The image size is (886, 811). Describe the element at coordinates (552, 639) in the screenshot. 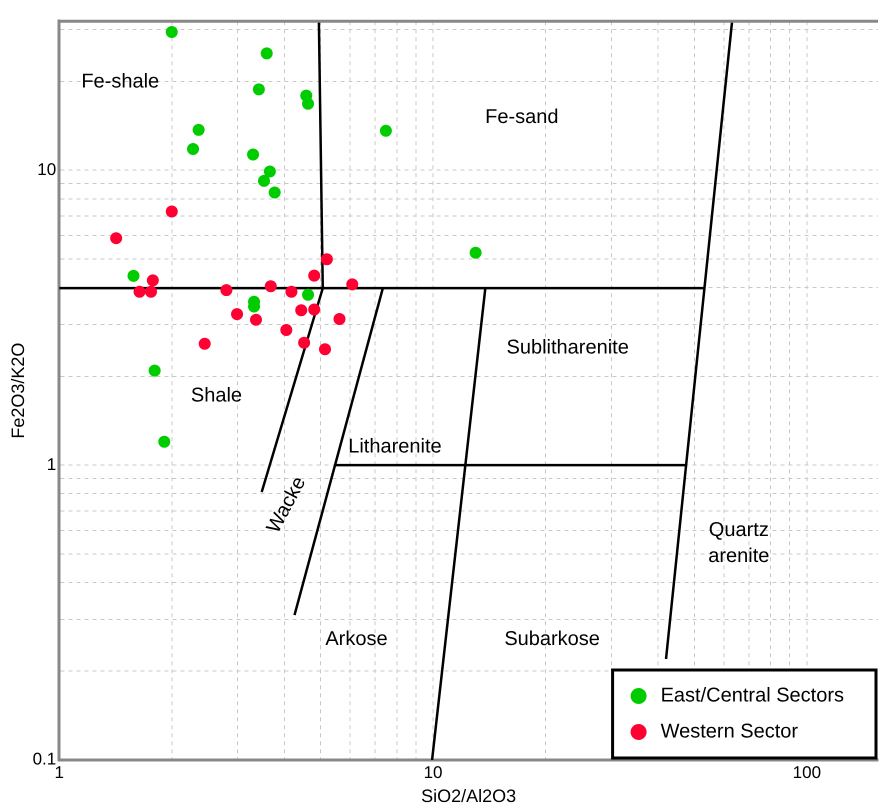

I see `annotation: Subarkose` at that location.